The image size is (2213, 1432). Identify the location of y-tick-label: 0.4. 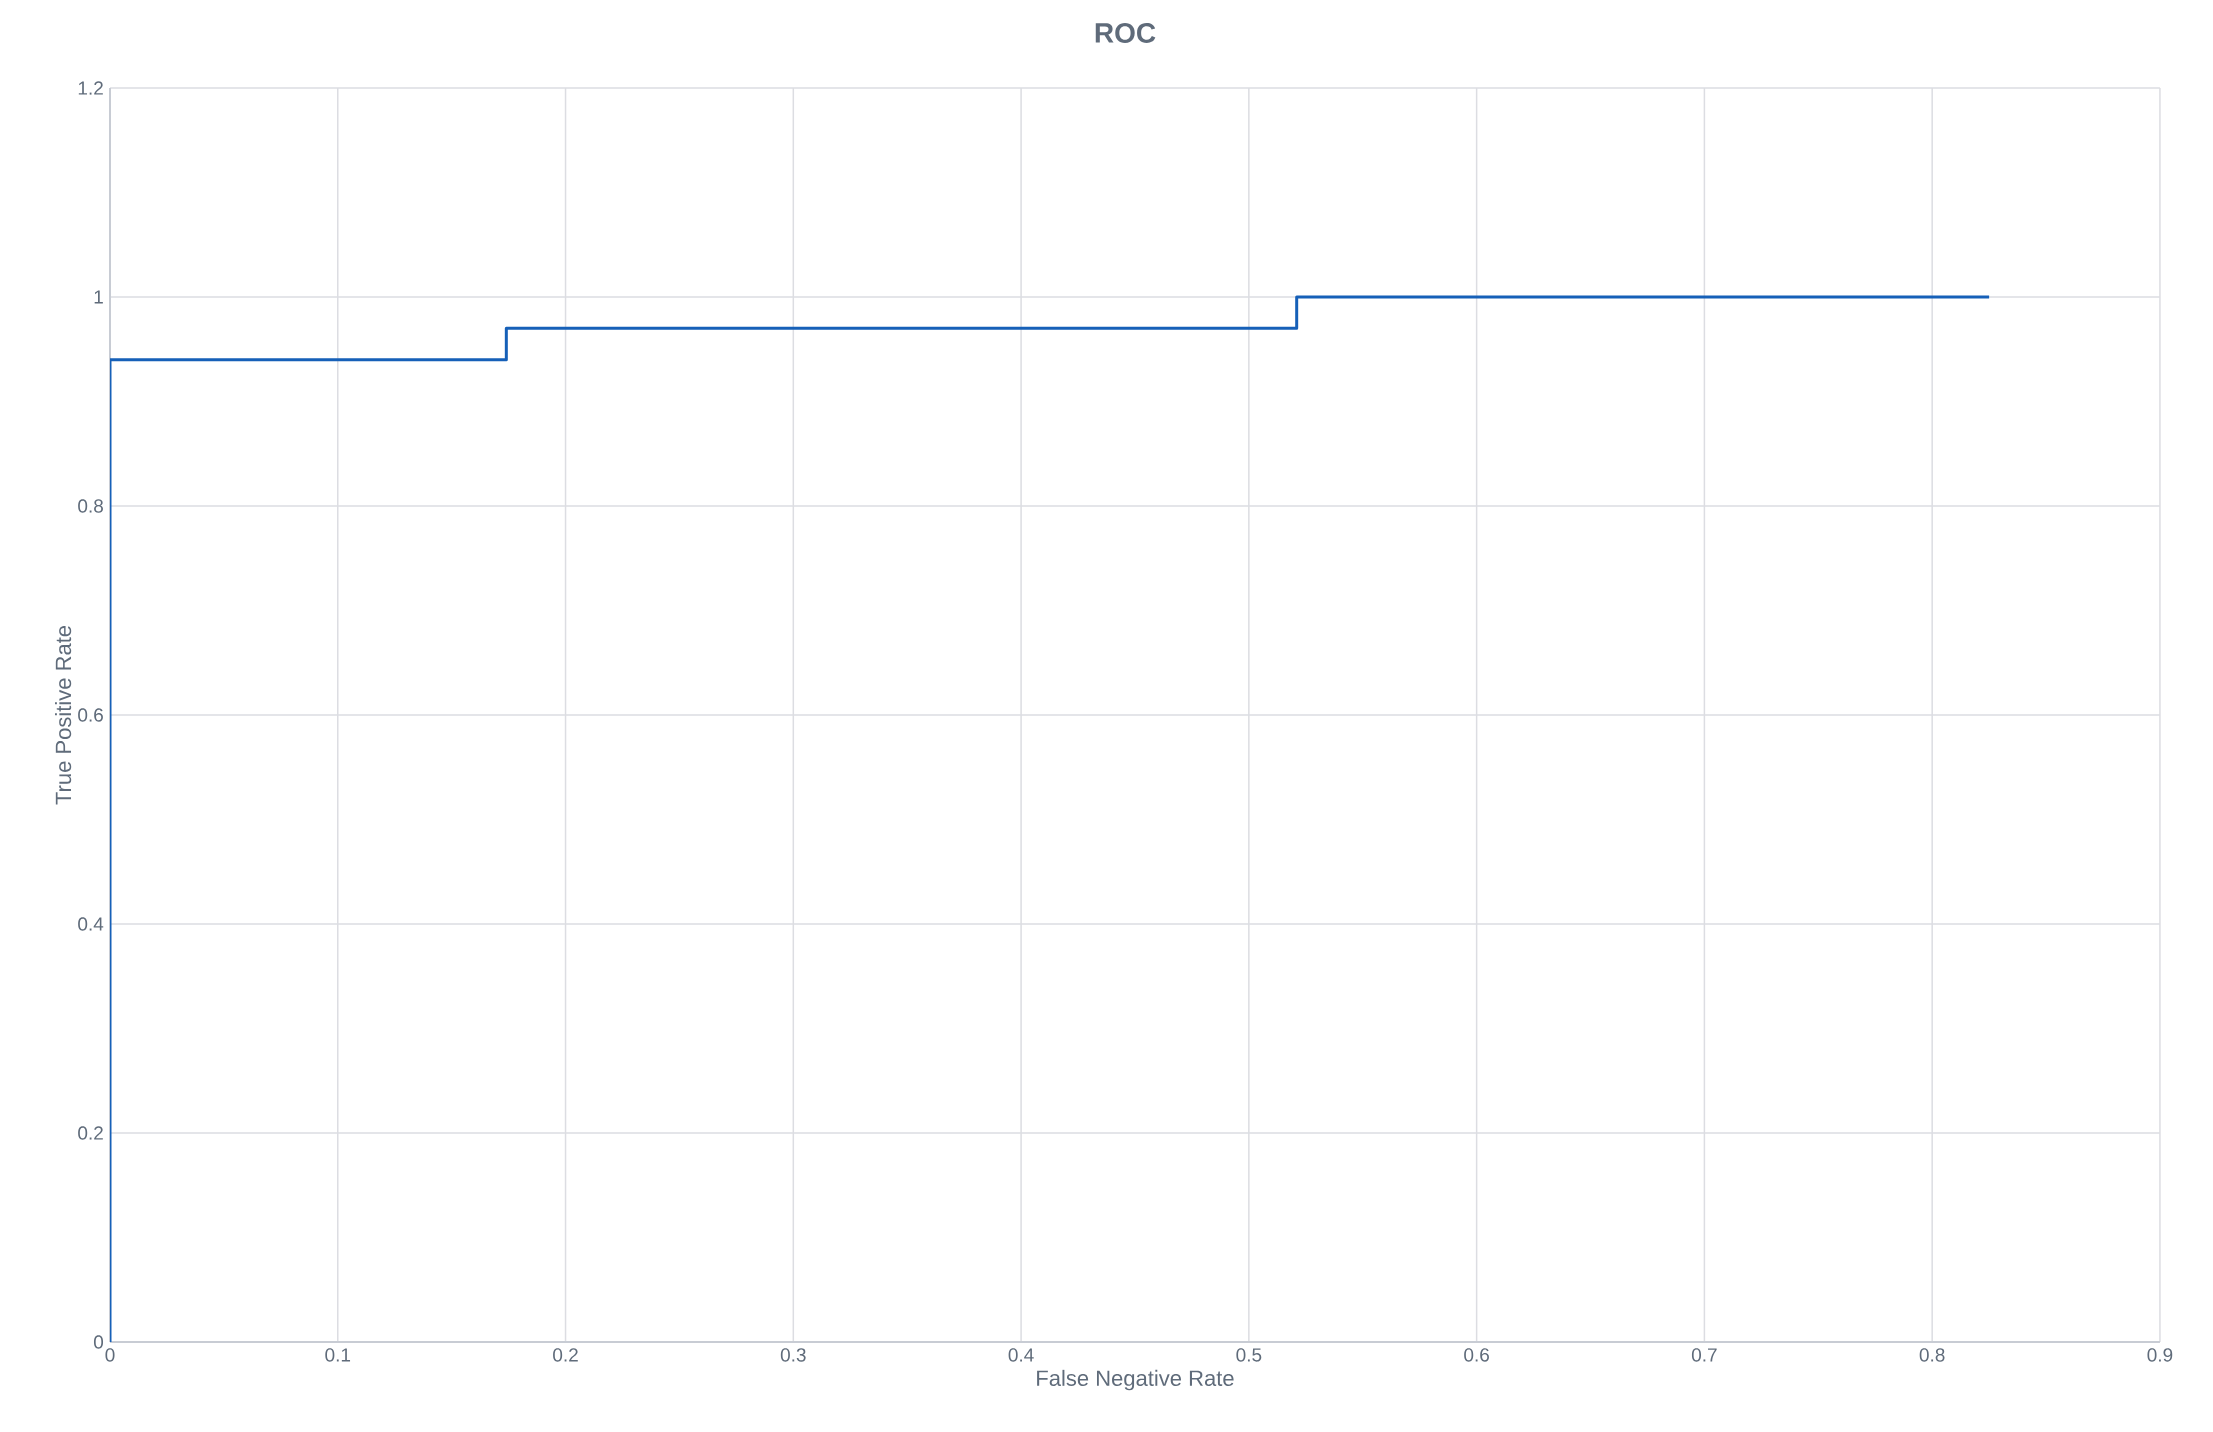
(91, 924).